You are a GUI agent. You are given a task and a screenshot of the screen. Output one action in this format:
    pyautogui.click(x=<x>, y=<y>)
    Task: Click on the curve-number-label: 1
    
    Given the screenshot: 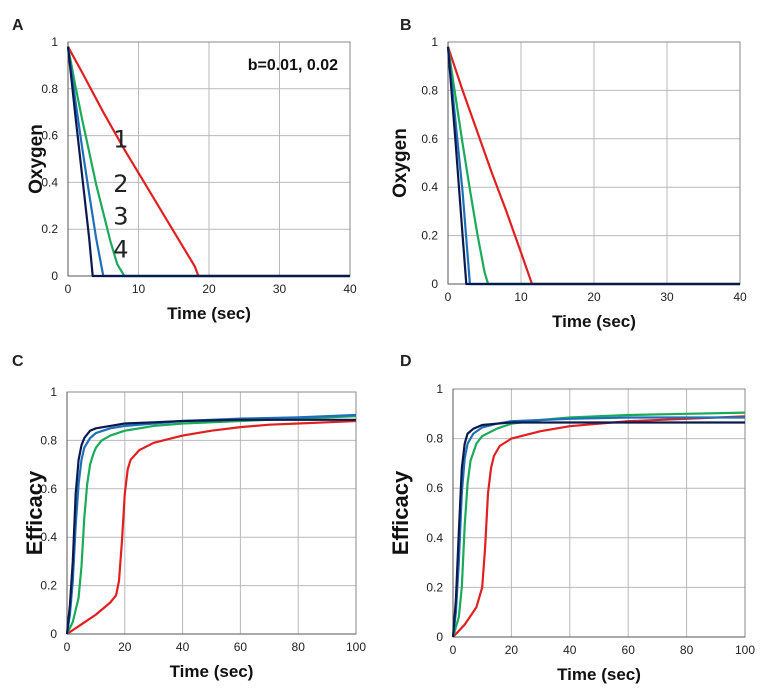 What is the action you would take?
    pyautogui.click(x=120, y=139)
    